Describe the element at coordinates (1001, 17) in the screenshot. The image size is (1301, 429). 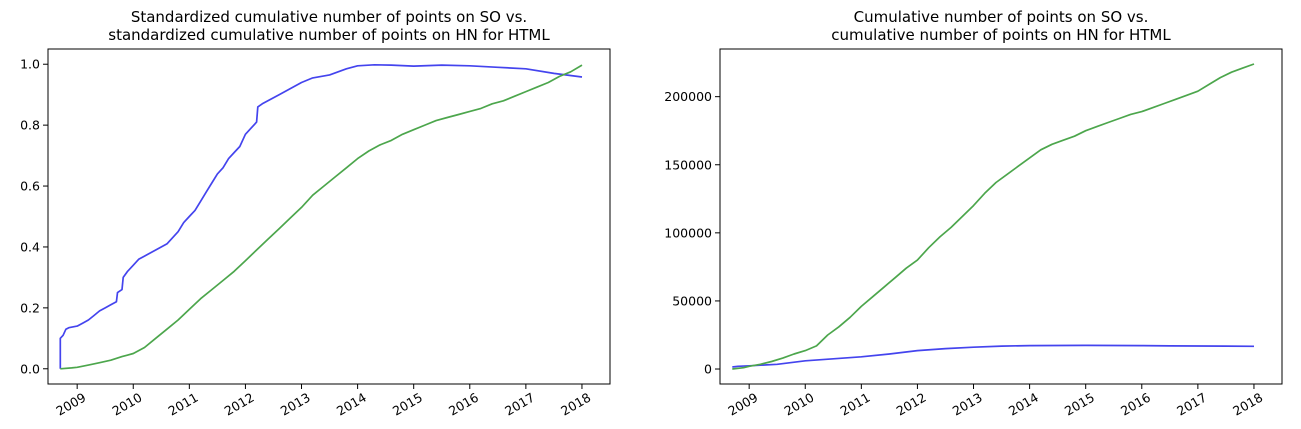
I see `chart-title-line: Cumulative number of points on SO vs.` at that location.